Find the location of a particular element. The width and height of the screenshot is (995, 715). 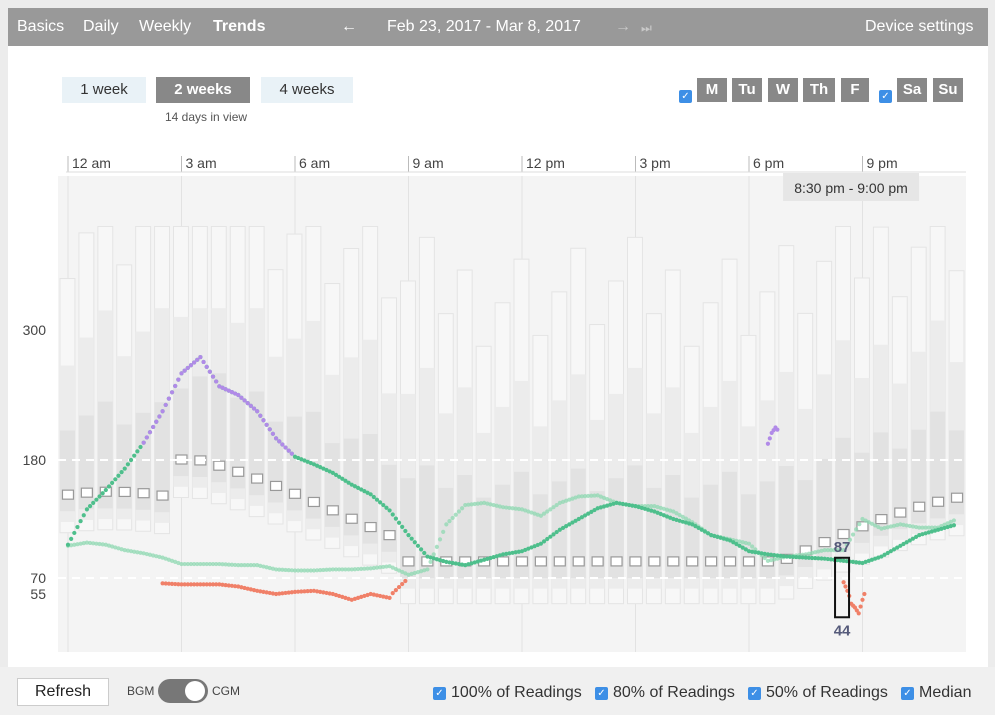

bgm-cgm-toggle is located at coordinates (183, 691).